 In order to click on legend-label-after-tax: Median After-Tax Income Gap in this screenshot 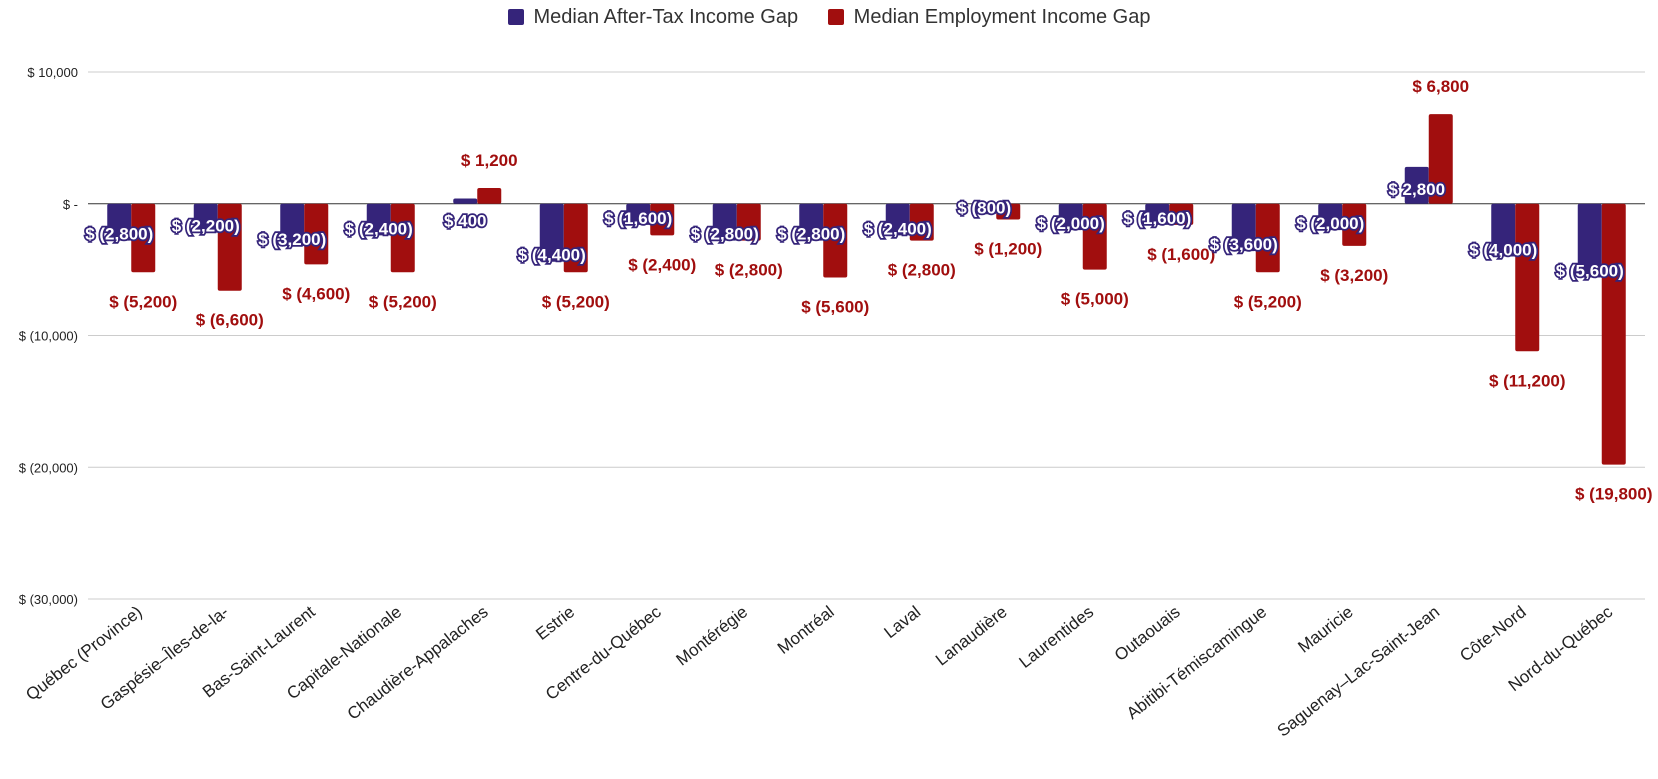, I will do `click(666, 17)`.